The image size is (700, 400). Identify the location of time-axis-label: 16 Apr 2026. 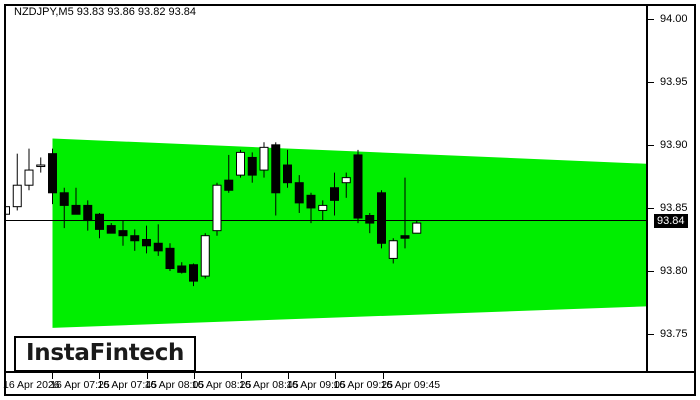
(31, 385).